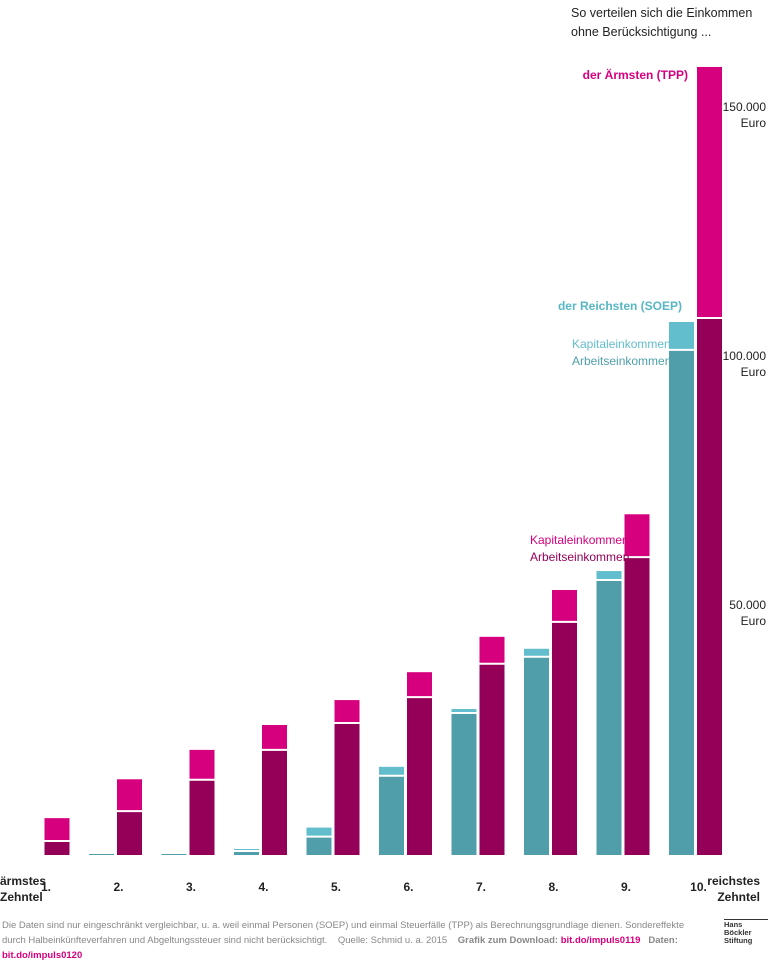  What do you see at coordinates (626, 887) in the screenshot?
I see `x-tick-label: 9.` at bounding box center [626, 887].